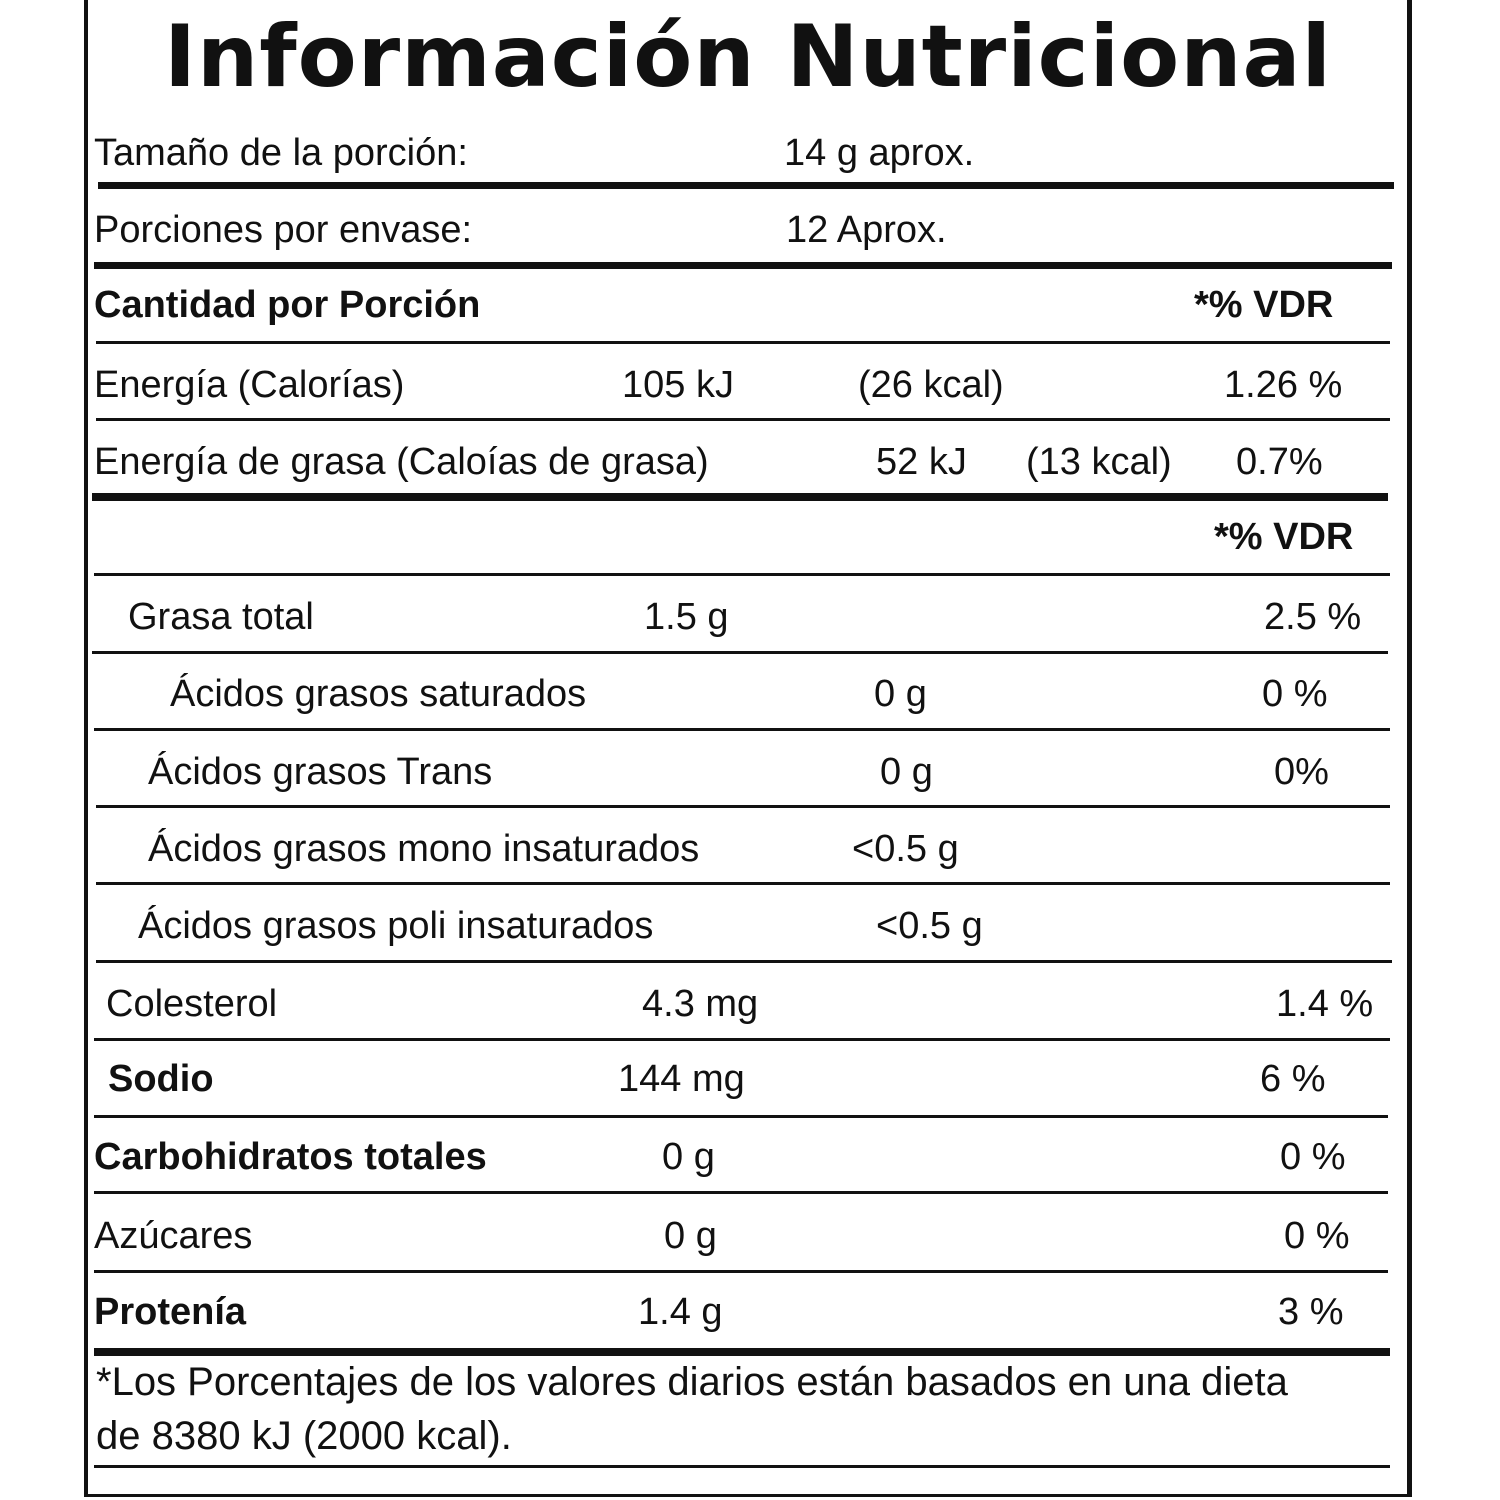 This screenshot has width=1500, height=1500. Describe the element at coordinates (929, 926) in the screenshot. I see `poly-fat-amount: <0.5 g` at that location.